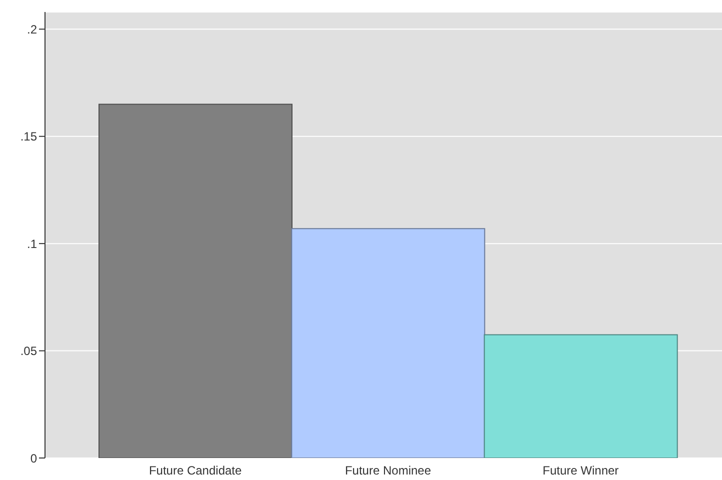 The image size is (722, 480). I want to click on x-tick-label: Future Candidate, so click(195, 471).